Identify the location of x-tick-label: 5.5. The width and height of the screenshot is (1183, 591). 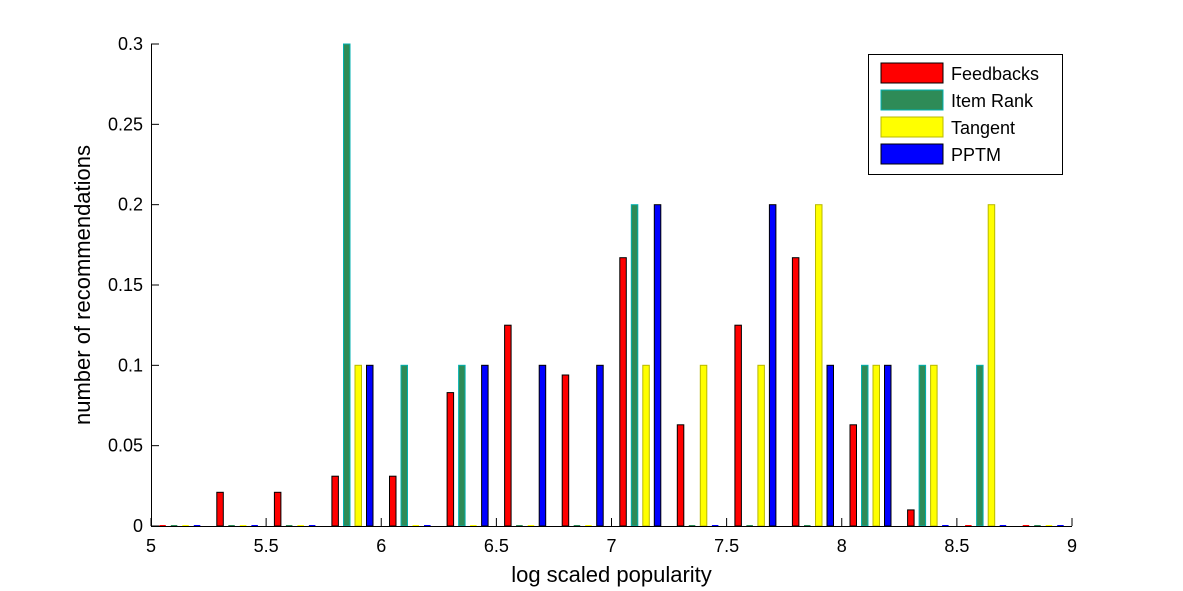
(266, 546).